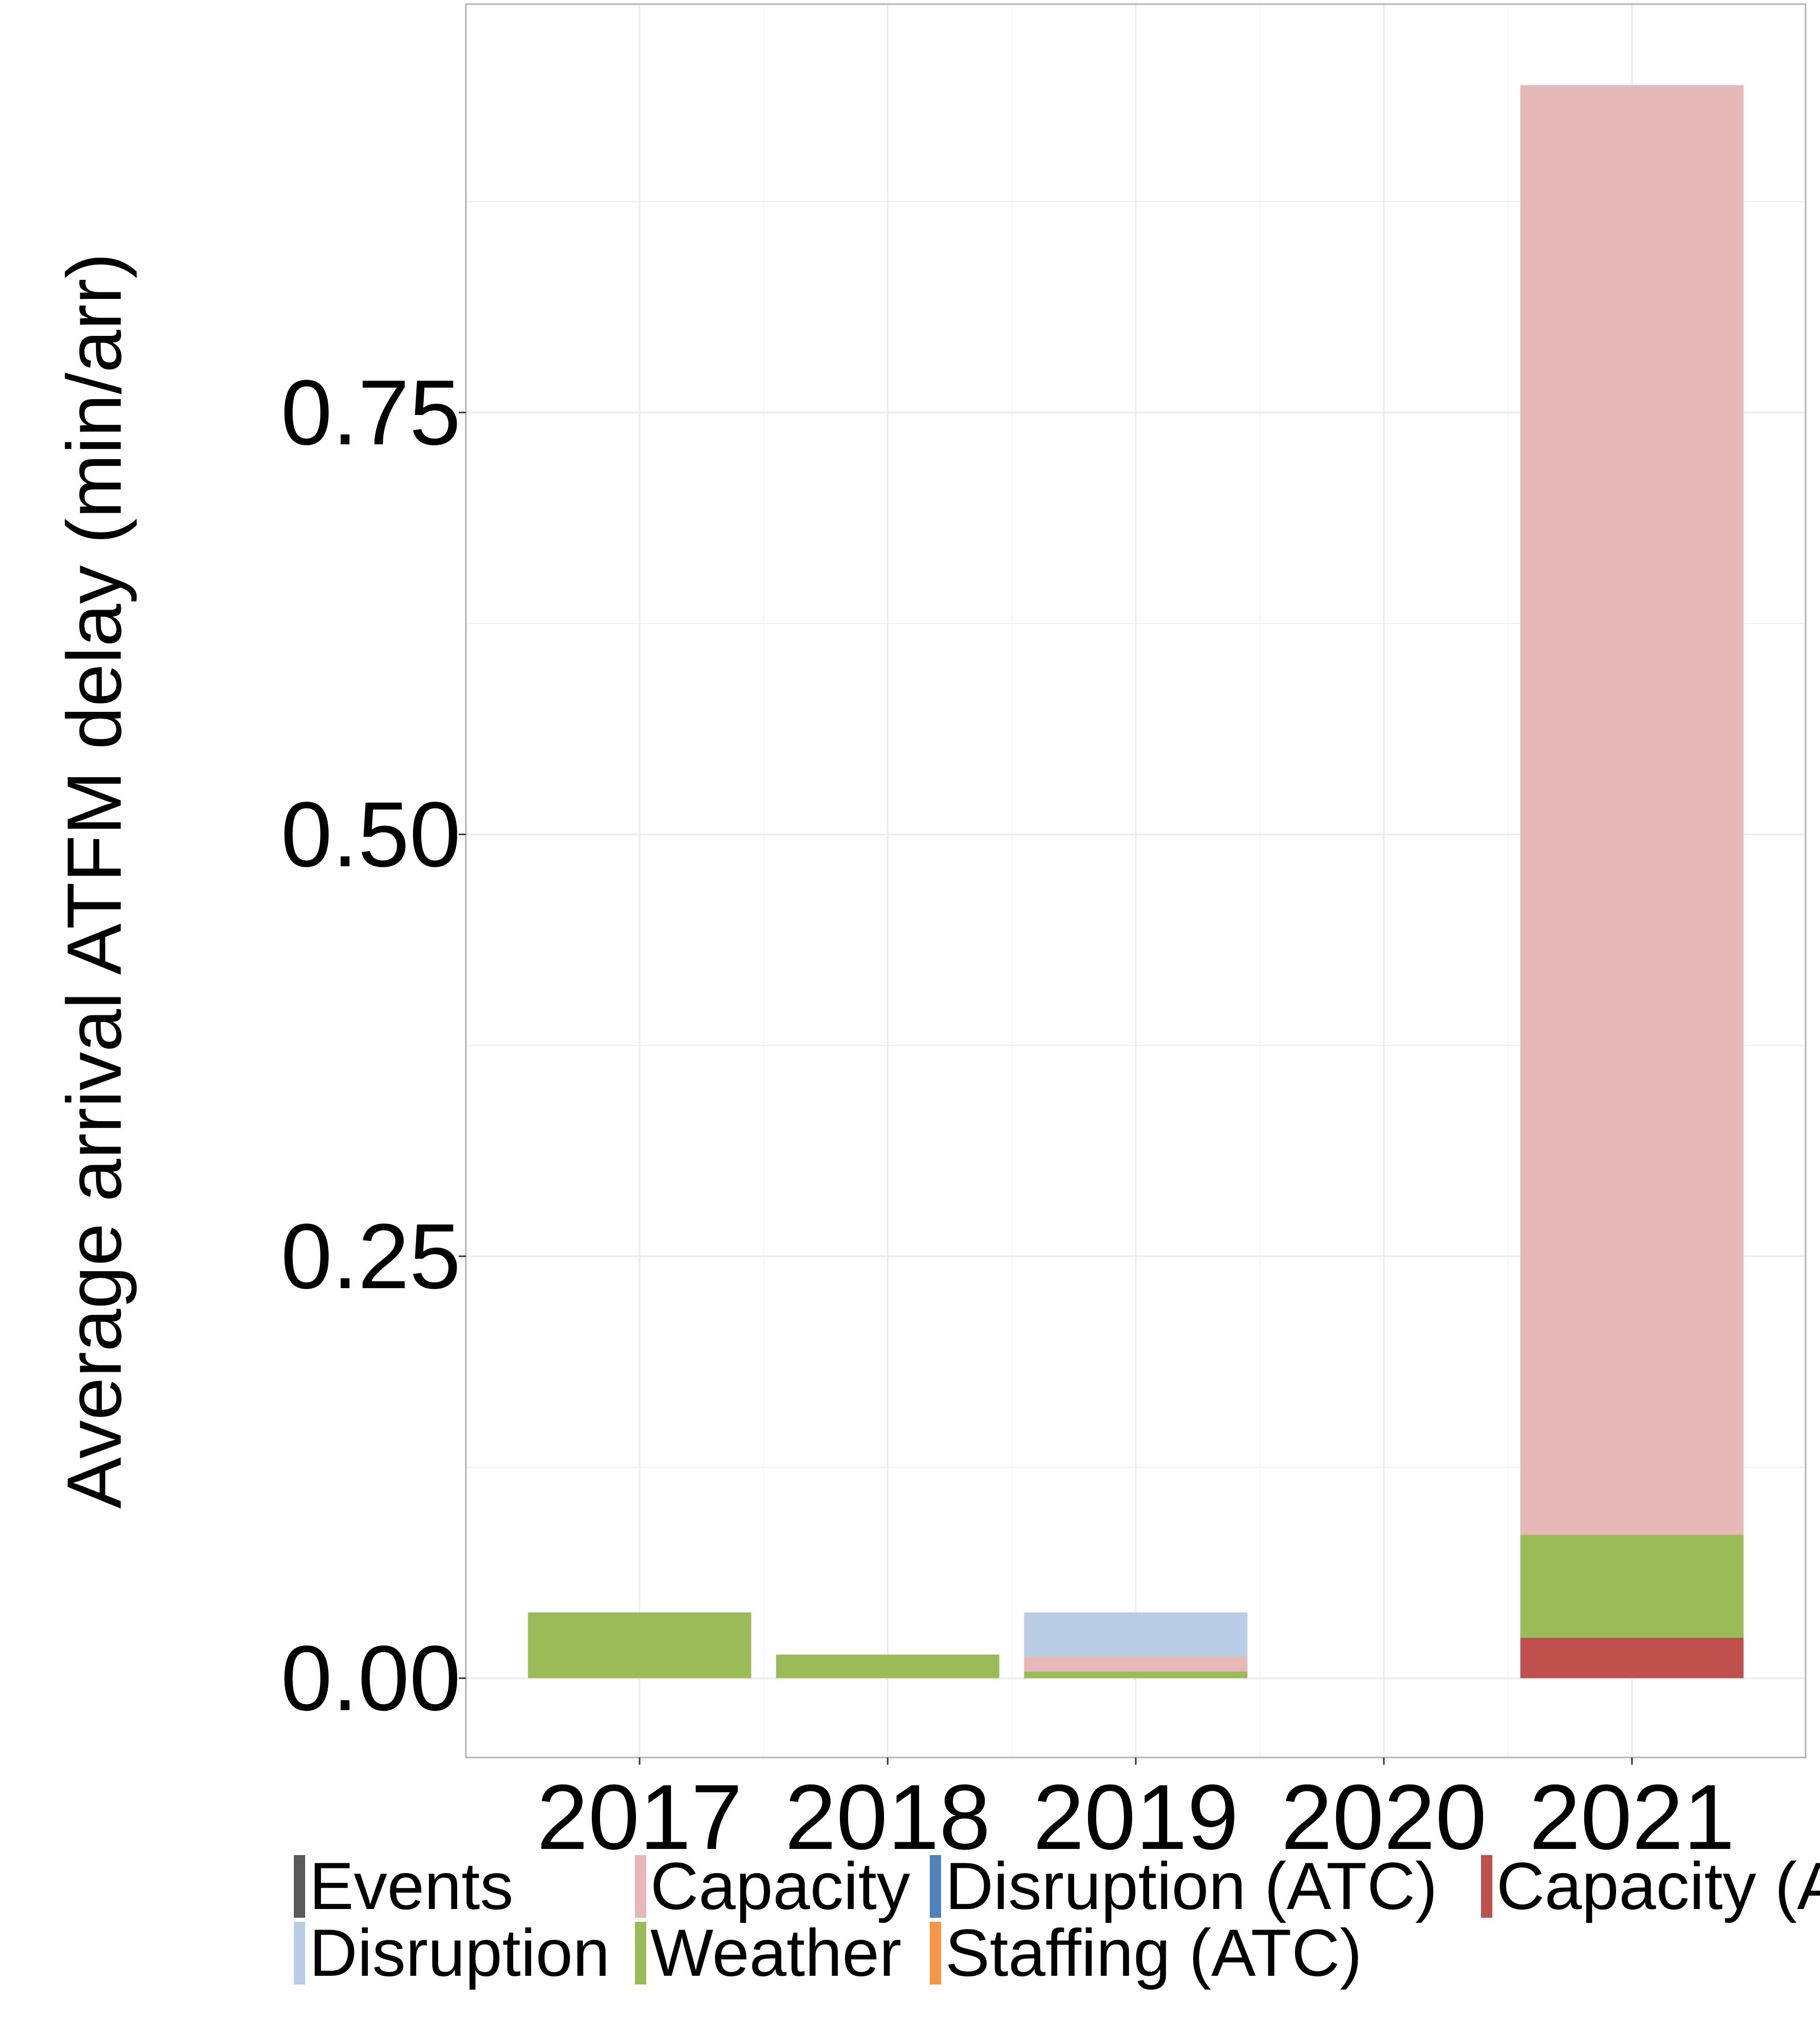 This screenshot has width=1820, height=2022. Describe the element at coordinates (1384, 1817) in the screenshot. I see `x-tick-label: 2020` at that location.